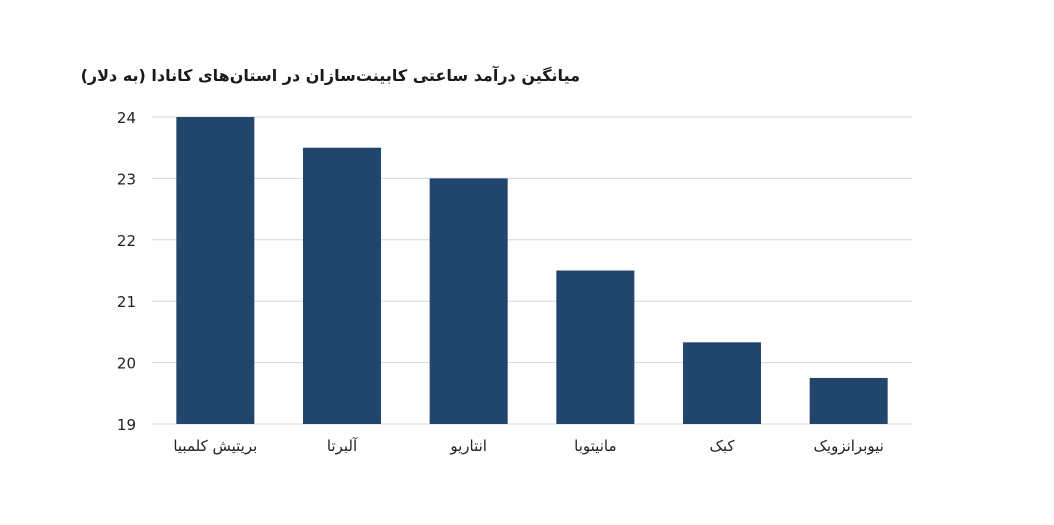 Image resolution: width=1054 pixels, height=525 pixels. What do you see at coordinates (342, 446) in the screenshot?
I see `x-tick-label: آلبرتا` at bounding box center [342, 446].